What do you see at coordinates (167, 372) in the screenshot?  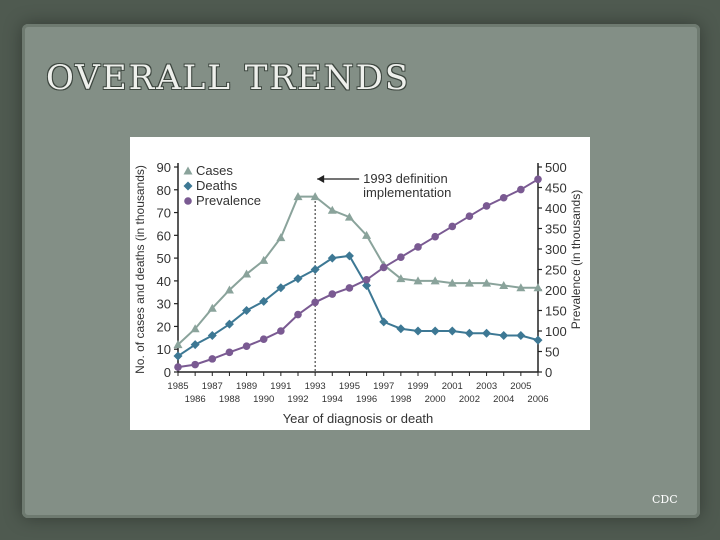 I see `left-tick-label: 0` at bounding box center [167, 372].